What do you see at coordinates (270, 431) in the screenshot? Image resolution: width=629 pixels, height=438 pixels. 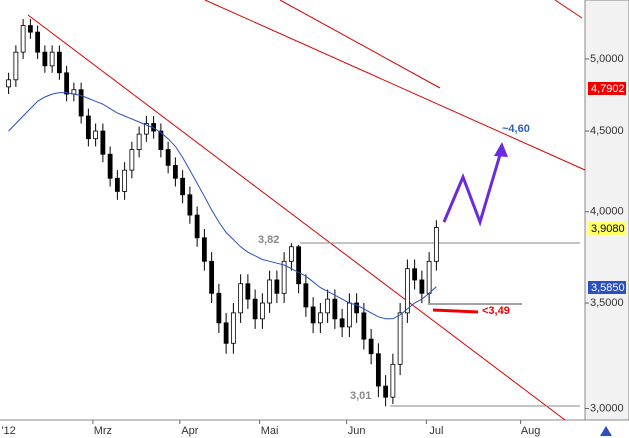 I see `x-tick-label: Mai` at bounding box center [270, 431].